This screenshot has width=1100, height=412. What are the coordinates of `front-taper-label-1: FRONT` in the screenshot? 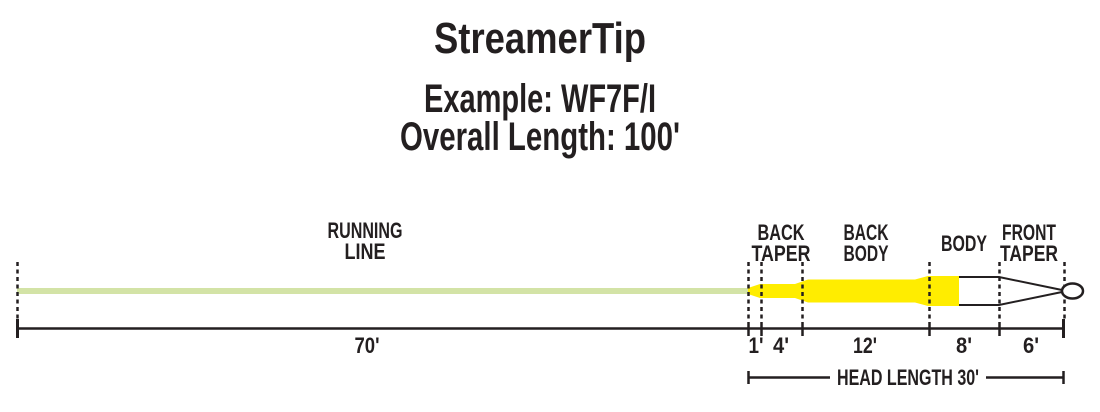 It's located at (1029, 232).